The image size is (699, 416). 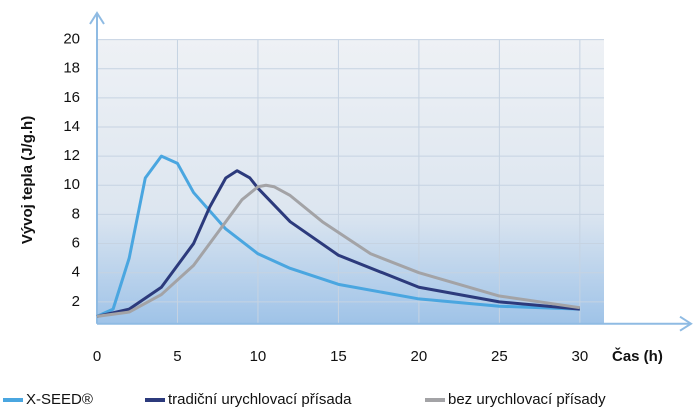 What do you see at coordinates (97, 18) in the screenshot?
I see `y-axis-arrow` at bounding box center [97, 18].